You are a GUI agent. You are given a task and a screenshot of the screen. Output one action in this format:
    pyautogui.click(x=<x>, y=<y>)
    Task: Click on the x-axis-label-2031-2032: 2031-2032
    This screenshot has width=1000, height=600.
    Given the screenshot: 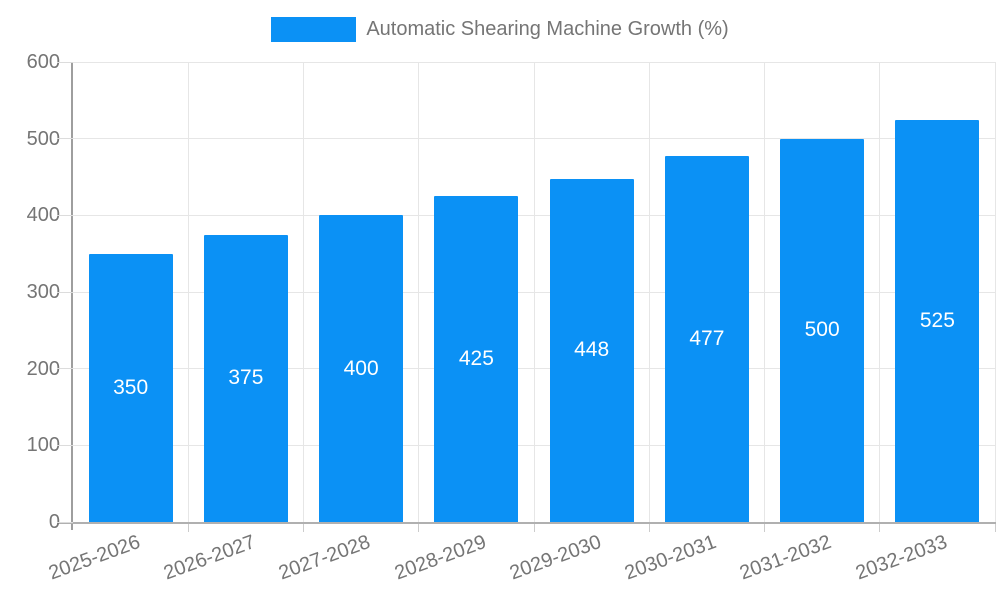 What is the action you would take?
    pyautogui.click(x=786, y=558)
    